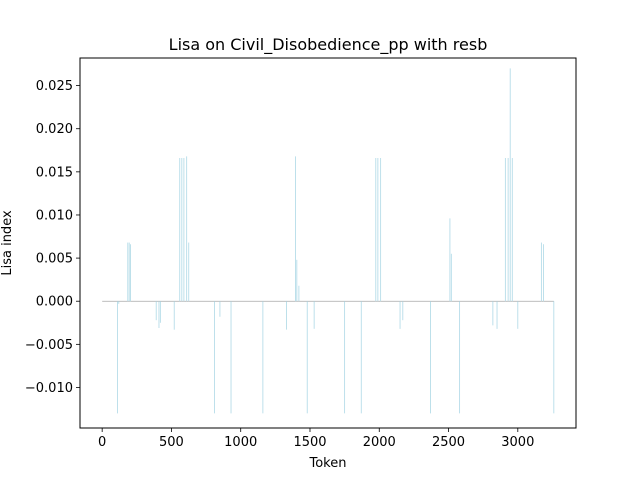 The height and width of the screenshot is (480, 640). Describe the element at coordinates (517, 442) in the screenshot. I see `x-tick-label: 3000` at that location.